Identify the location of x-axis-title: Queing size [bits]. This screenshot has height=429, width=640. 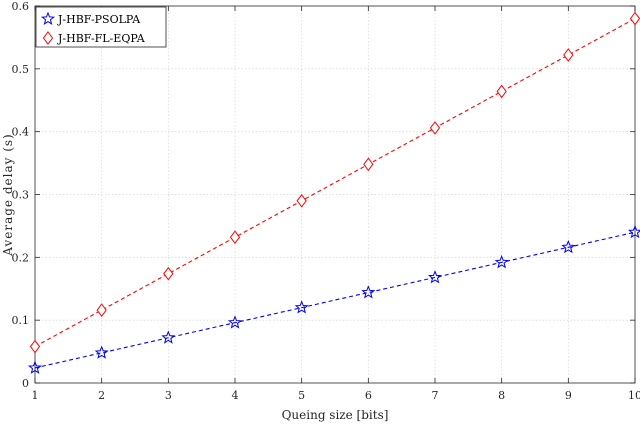
(335, 415).